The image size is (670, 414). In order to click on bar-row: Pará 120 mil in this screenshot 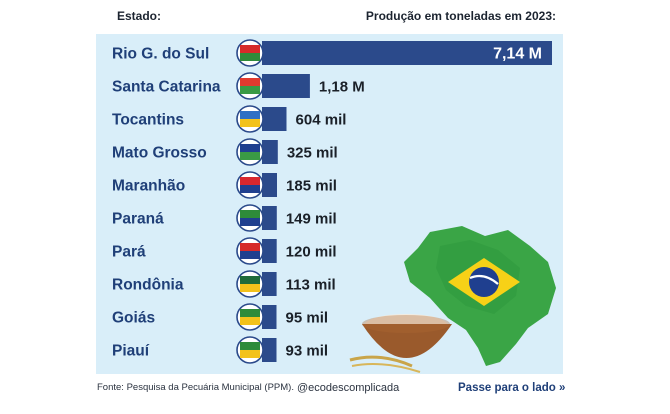, I will do `click(224, 251)`.